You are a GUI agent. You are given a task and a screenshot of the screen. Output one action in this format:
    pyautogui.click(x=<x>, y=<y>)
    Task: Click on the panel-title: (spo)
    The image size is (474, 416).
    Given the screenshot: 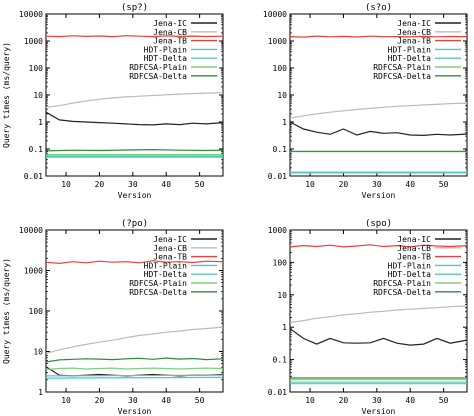 What is the action you would take?
    pyautogui.click(x=378, y=224)
    